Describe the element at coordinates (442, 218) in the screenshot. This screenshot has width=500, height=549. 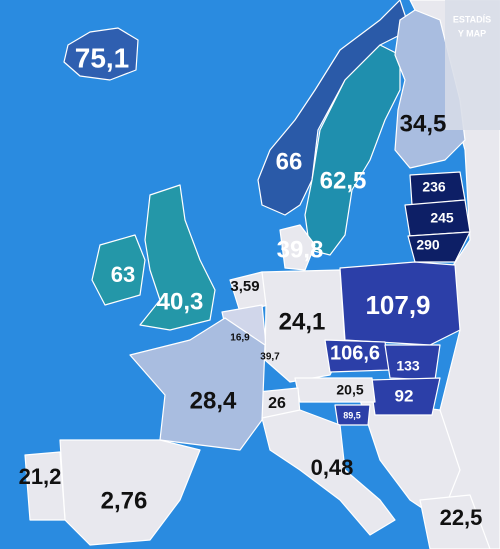
I see `value-label: 245` at that location.